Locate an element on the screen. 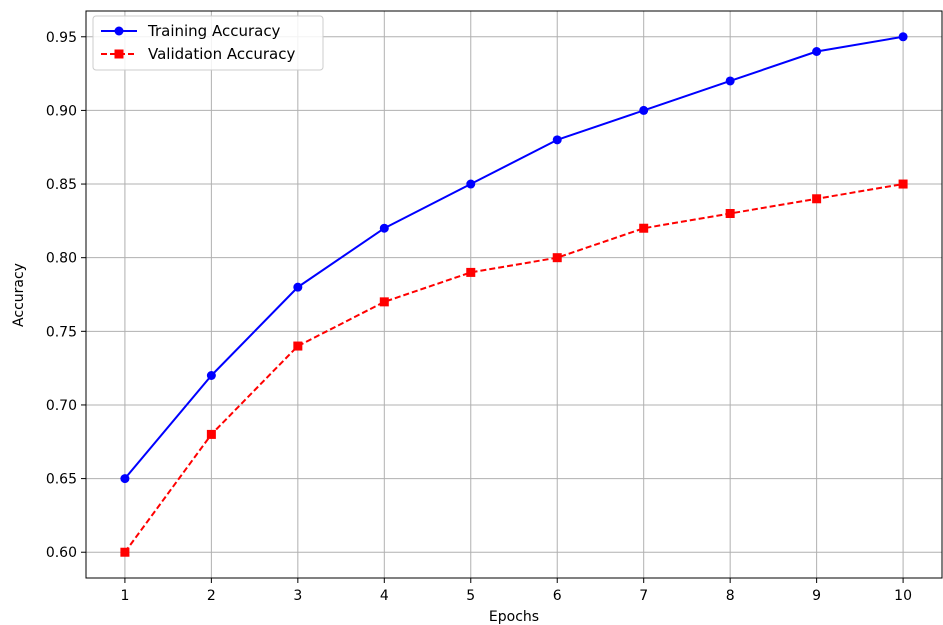  x-axis-label: Epochs is located at coordinates (514, 617).